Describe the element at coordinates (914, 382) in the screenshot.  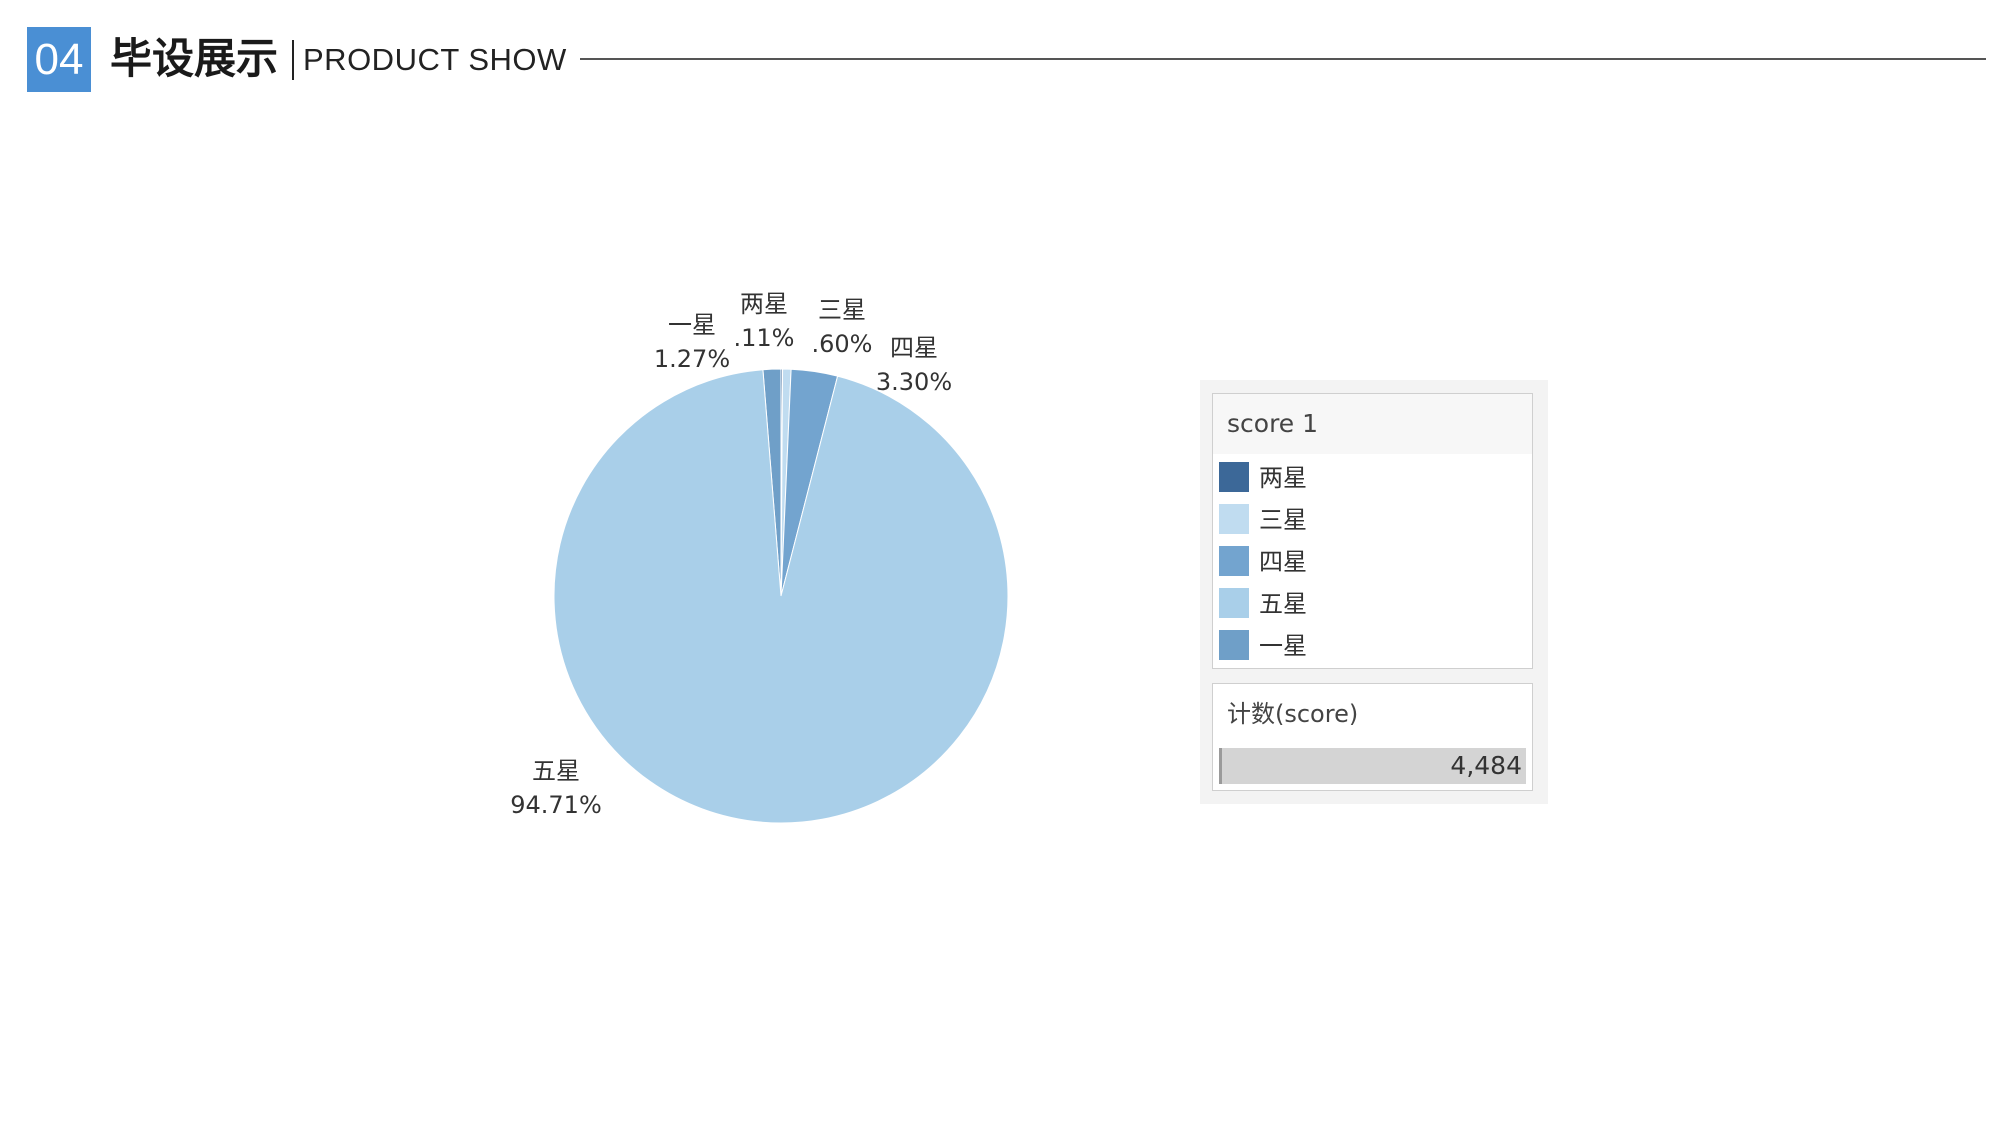
I see `slice-percent-label: 3.30%` at that location.